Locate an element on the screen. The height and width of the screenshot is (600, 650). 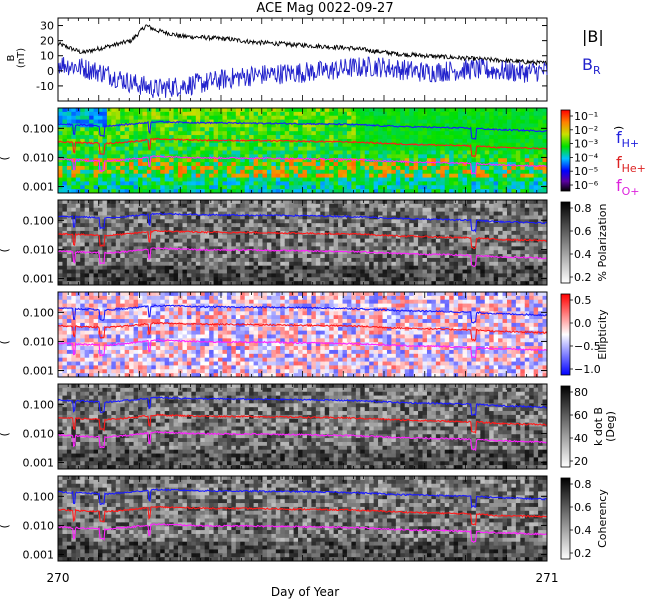
coherency-colorbar-tick-label: 0.4 is located at coordinates (583, 530).